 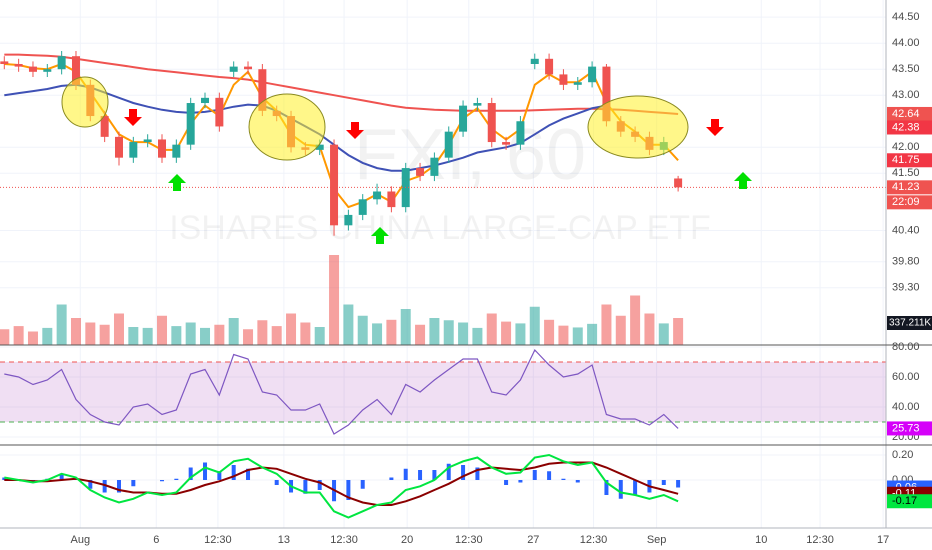 I want to click on y-tick-label: 44.50, so click(x=906, y=17).